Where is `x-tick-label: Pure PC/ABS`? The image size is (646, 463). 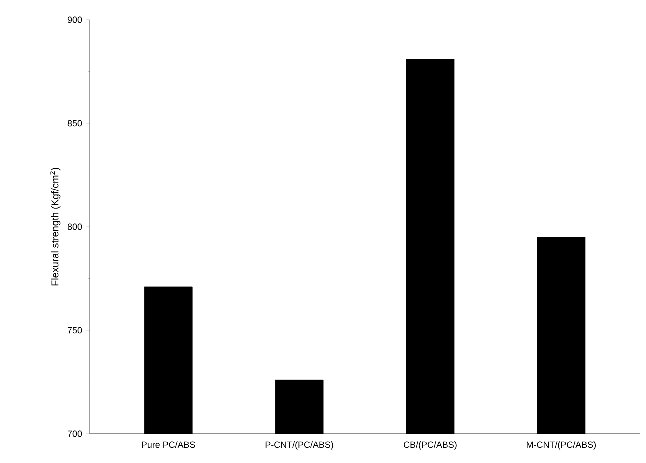
x-tick-label: Pure PC/ABS is located at coordinates (169, 445).